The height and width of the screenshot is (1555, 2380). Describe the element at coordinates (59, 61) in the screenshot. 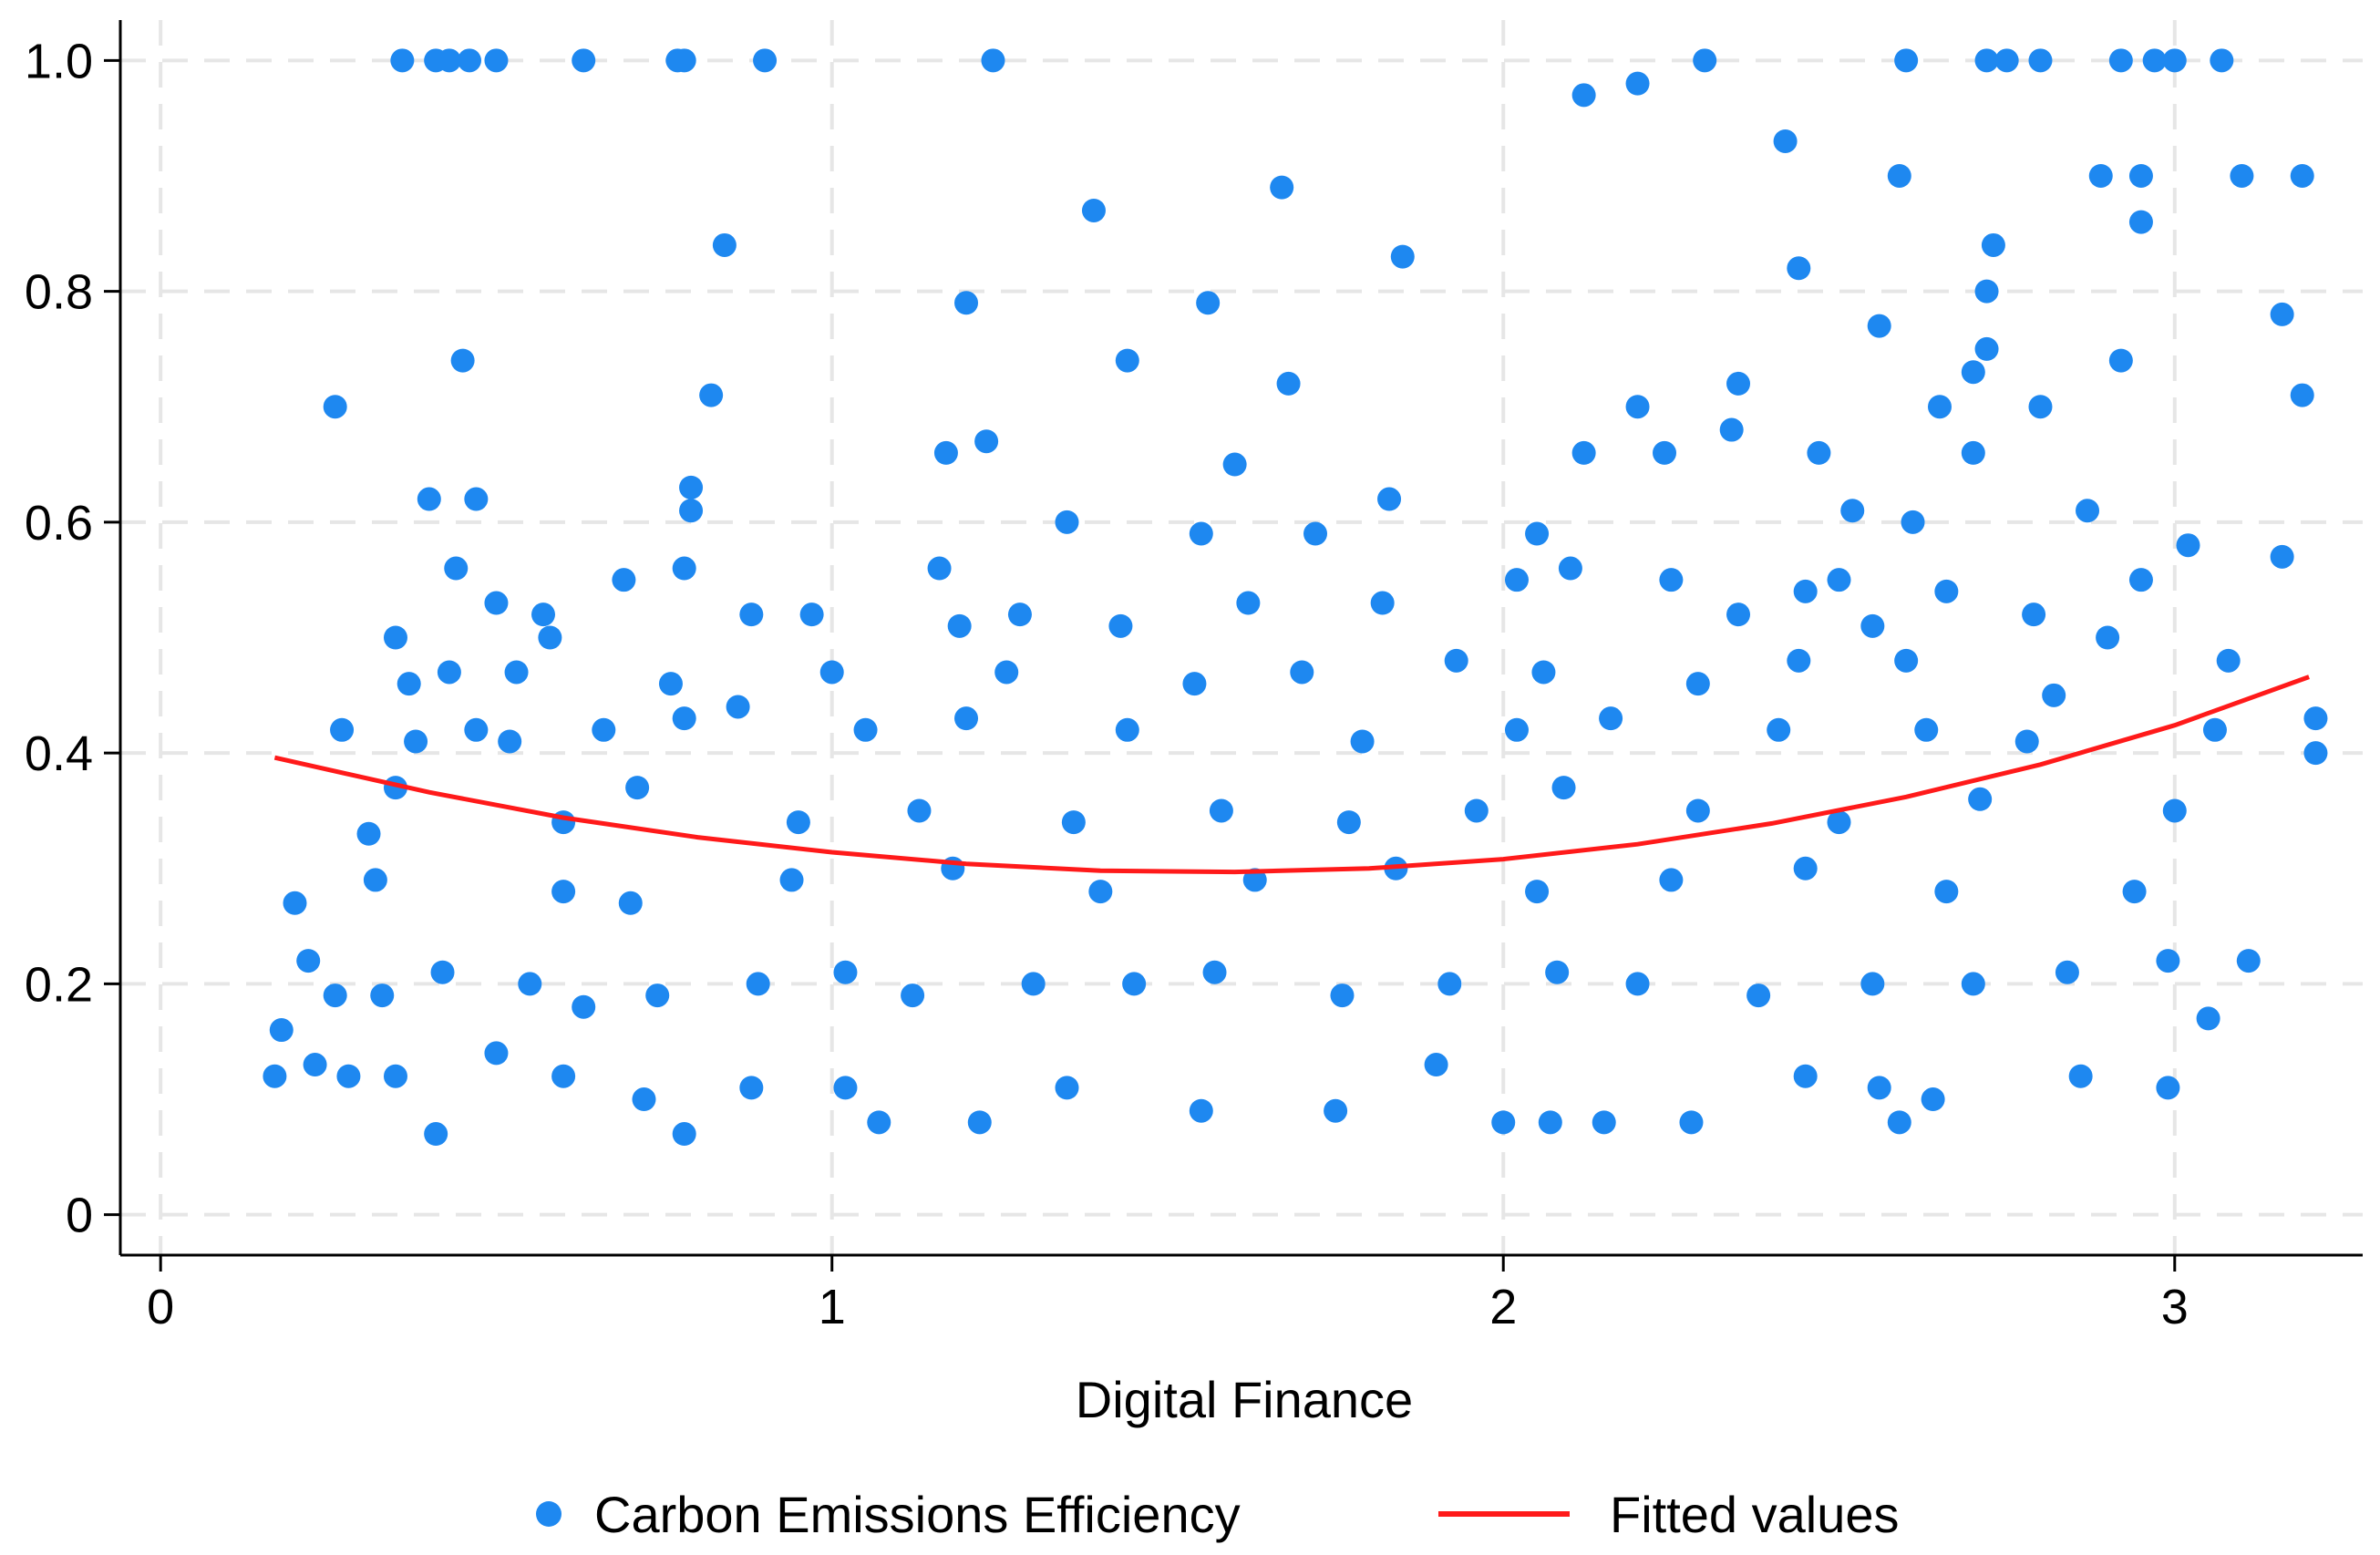

I see `y-tick-label: 1.0` at that location.